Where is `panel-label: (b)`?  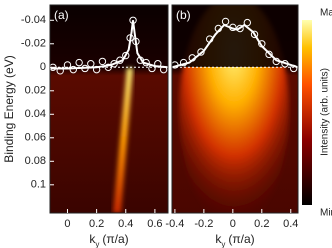
panel-label: (b) is located at coordinates (183, 15).